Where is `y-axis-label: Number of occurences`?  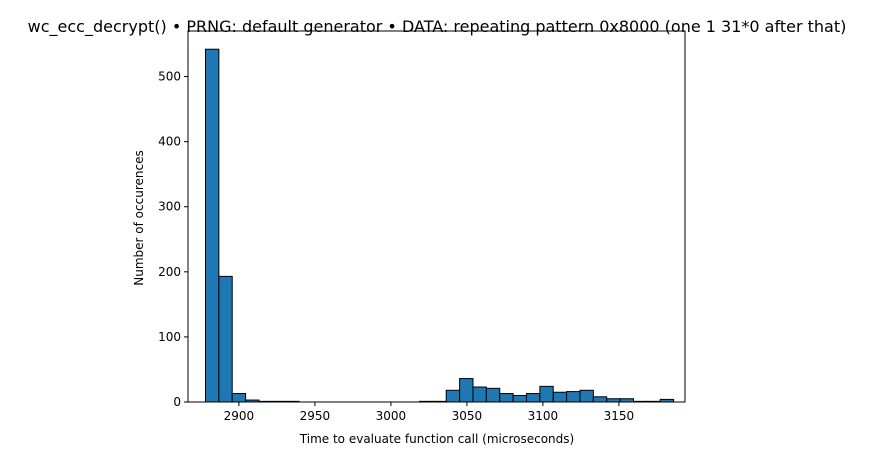 y-axis-label: Number of occurences is located at coordinates (139, 217).